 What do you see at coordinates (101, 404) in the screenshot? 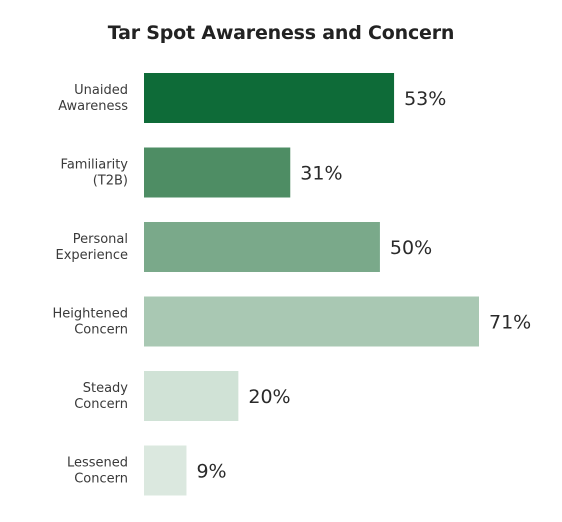
I see `category-label-4-line-1: Concern` at bounding box center [101, 404].